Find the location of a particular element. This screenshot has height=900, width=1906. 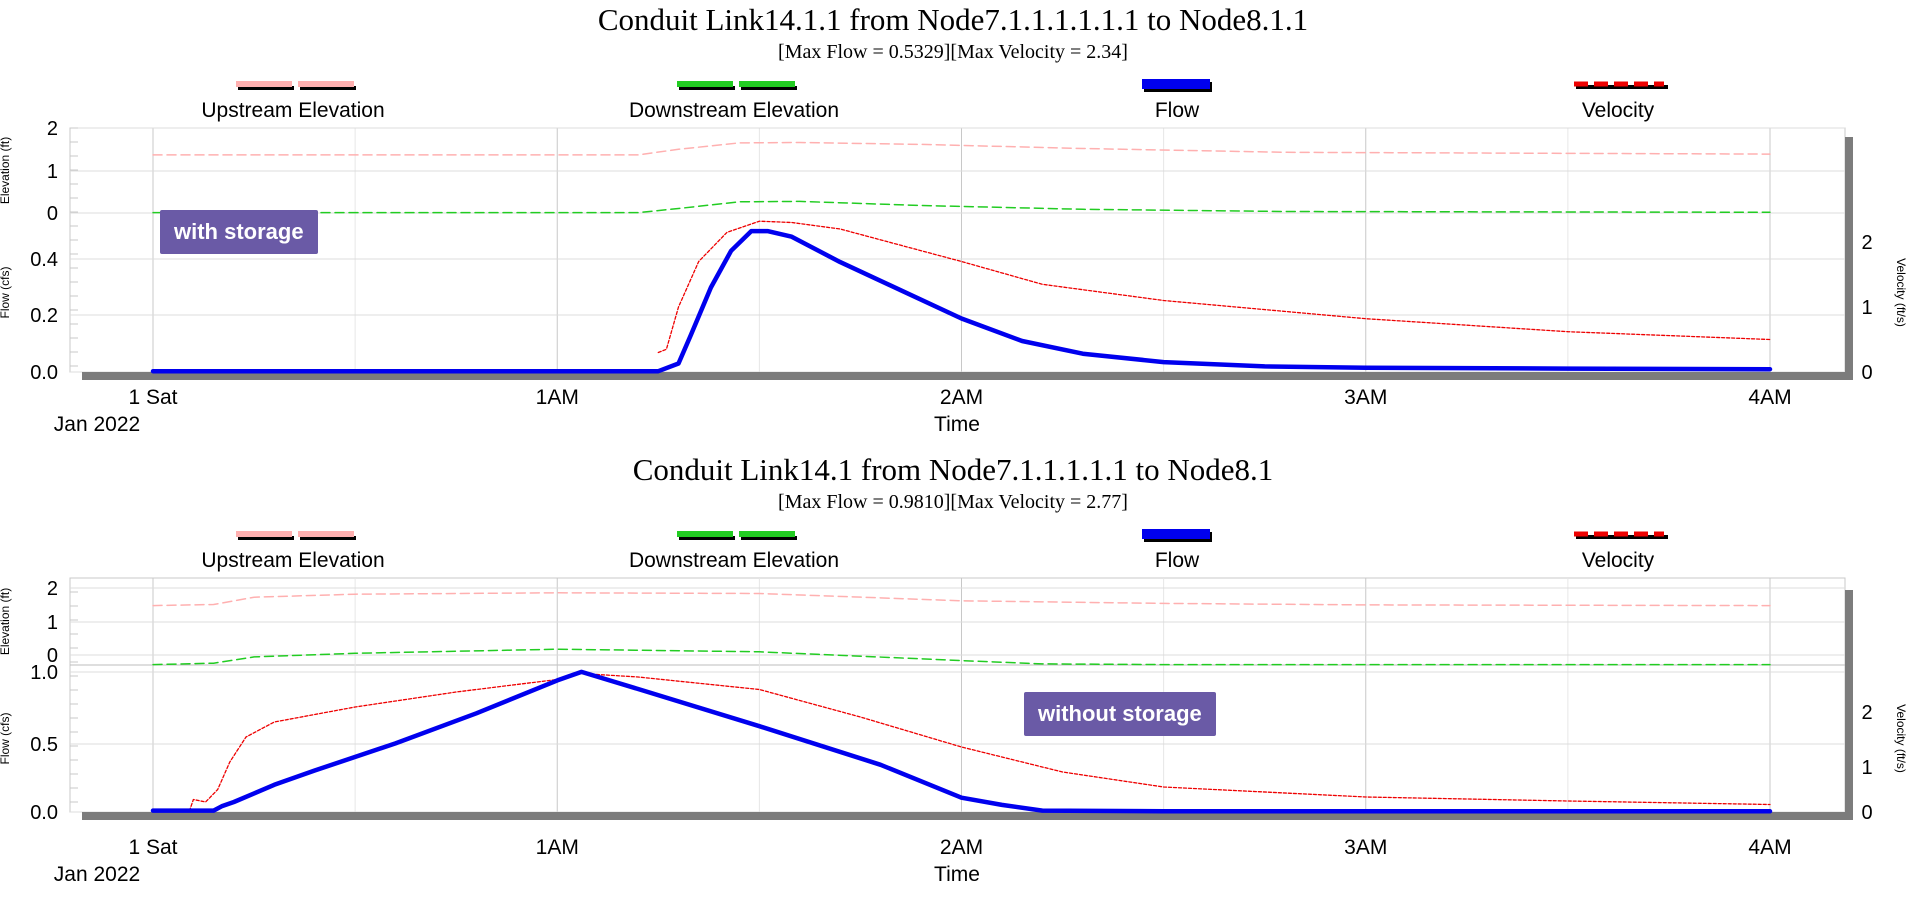

flow-tick-label: 0.4 is located at coordinates (44, 260).